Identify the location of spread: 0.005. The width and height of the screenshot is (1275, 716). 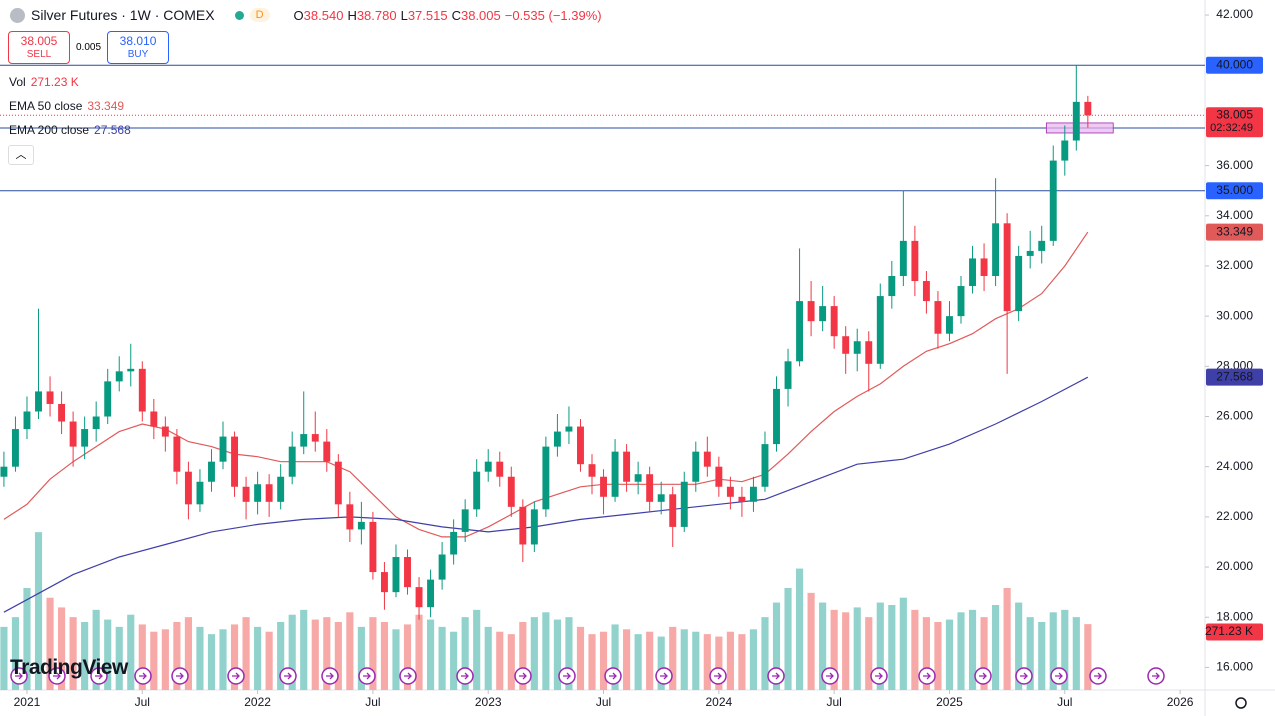
(89, 47).